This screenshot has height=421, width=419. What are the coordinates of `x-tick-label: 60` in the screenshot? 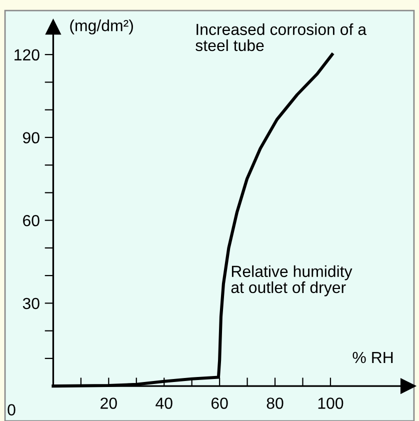 It's located at (220, 403).